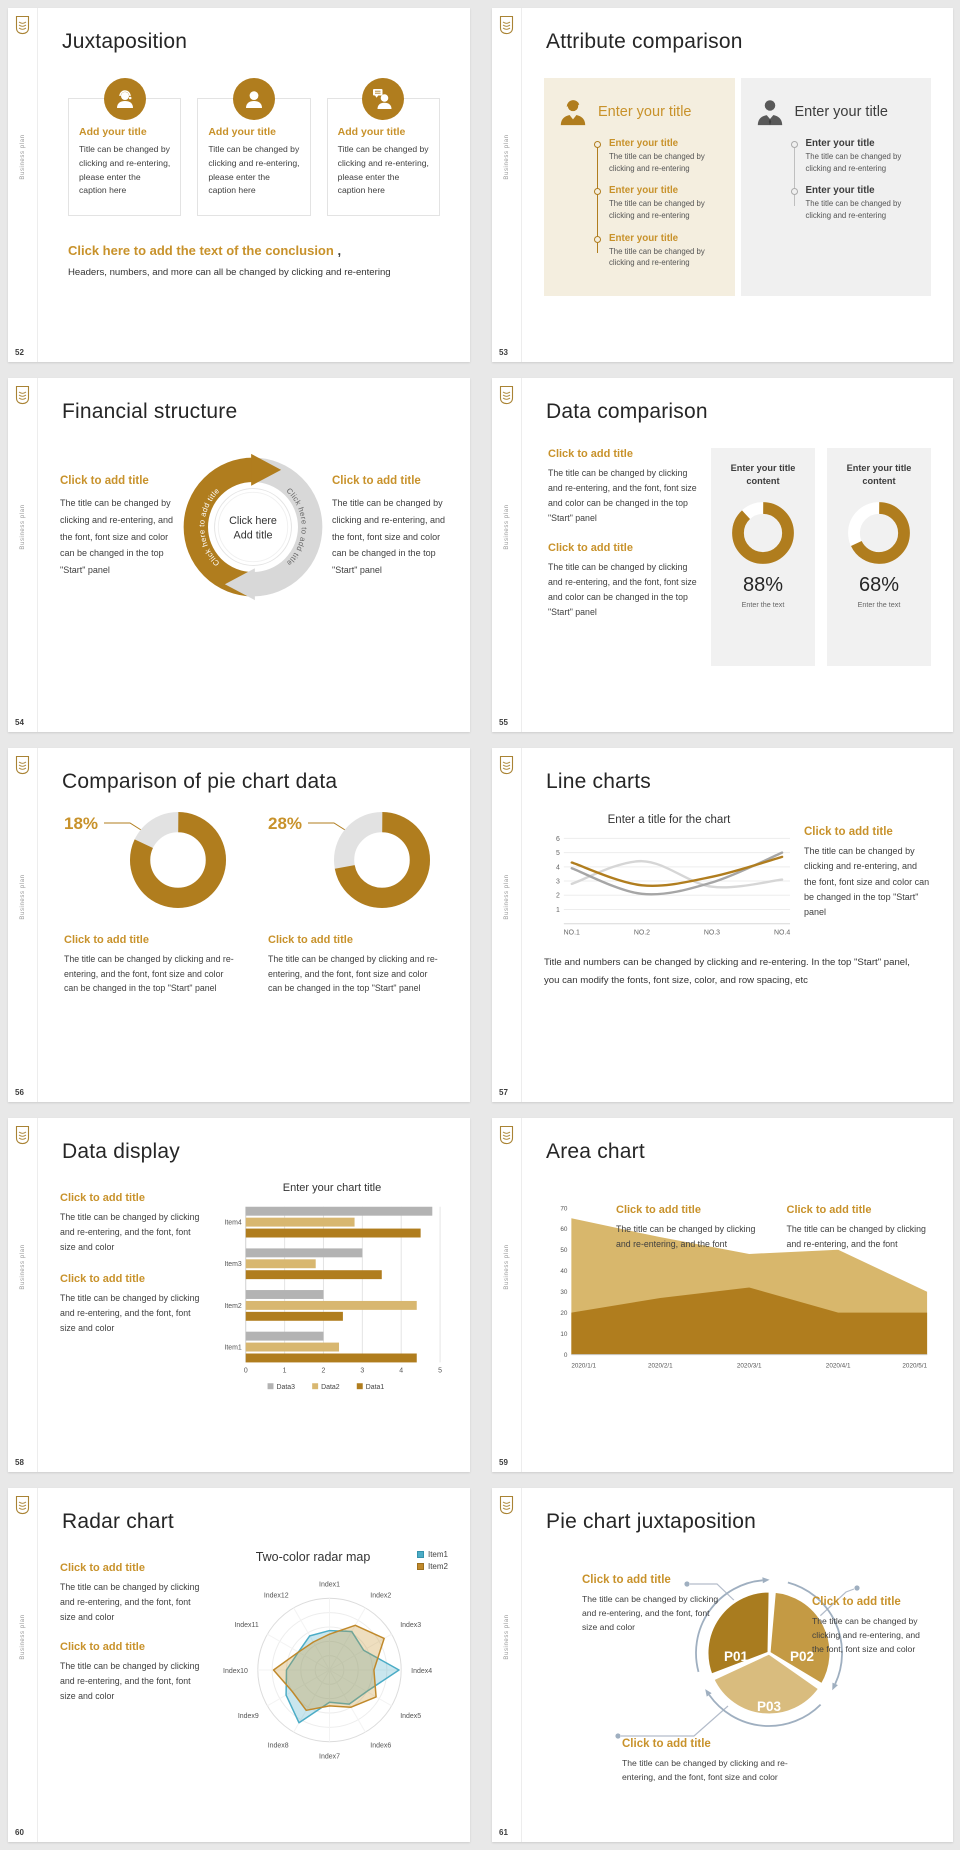 The height and width of the screenshot is (1850, 960). What do you see at coordinates (19, 352) in the screenshot?
I see `slide-number: 52` at bounding box center [19, 352].